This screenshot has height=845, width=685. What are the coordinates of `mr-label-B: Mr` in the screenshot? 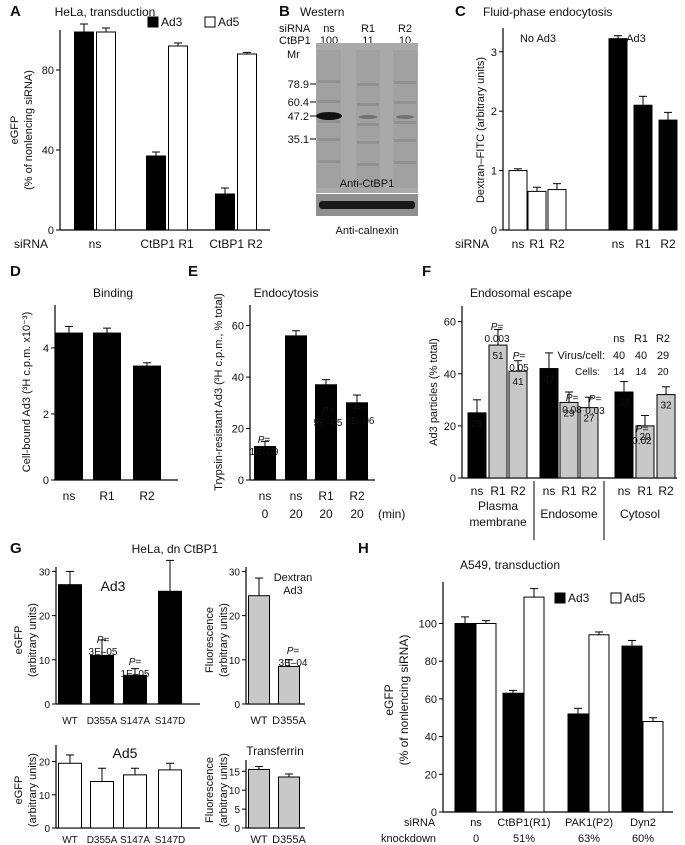 It's located at (293, 55).